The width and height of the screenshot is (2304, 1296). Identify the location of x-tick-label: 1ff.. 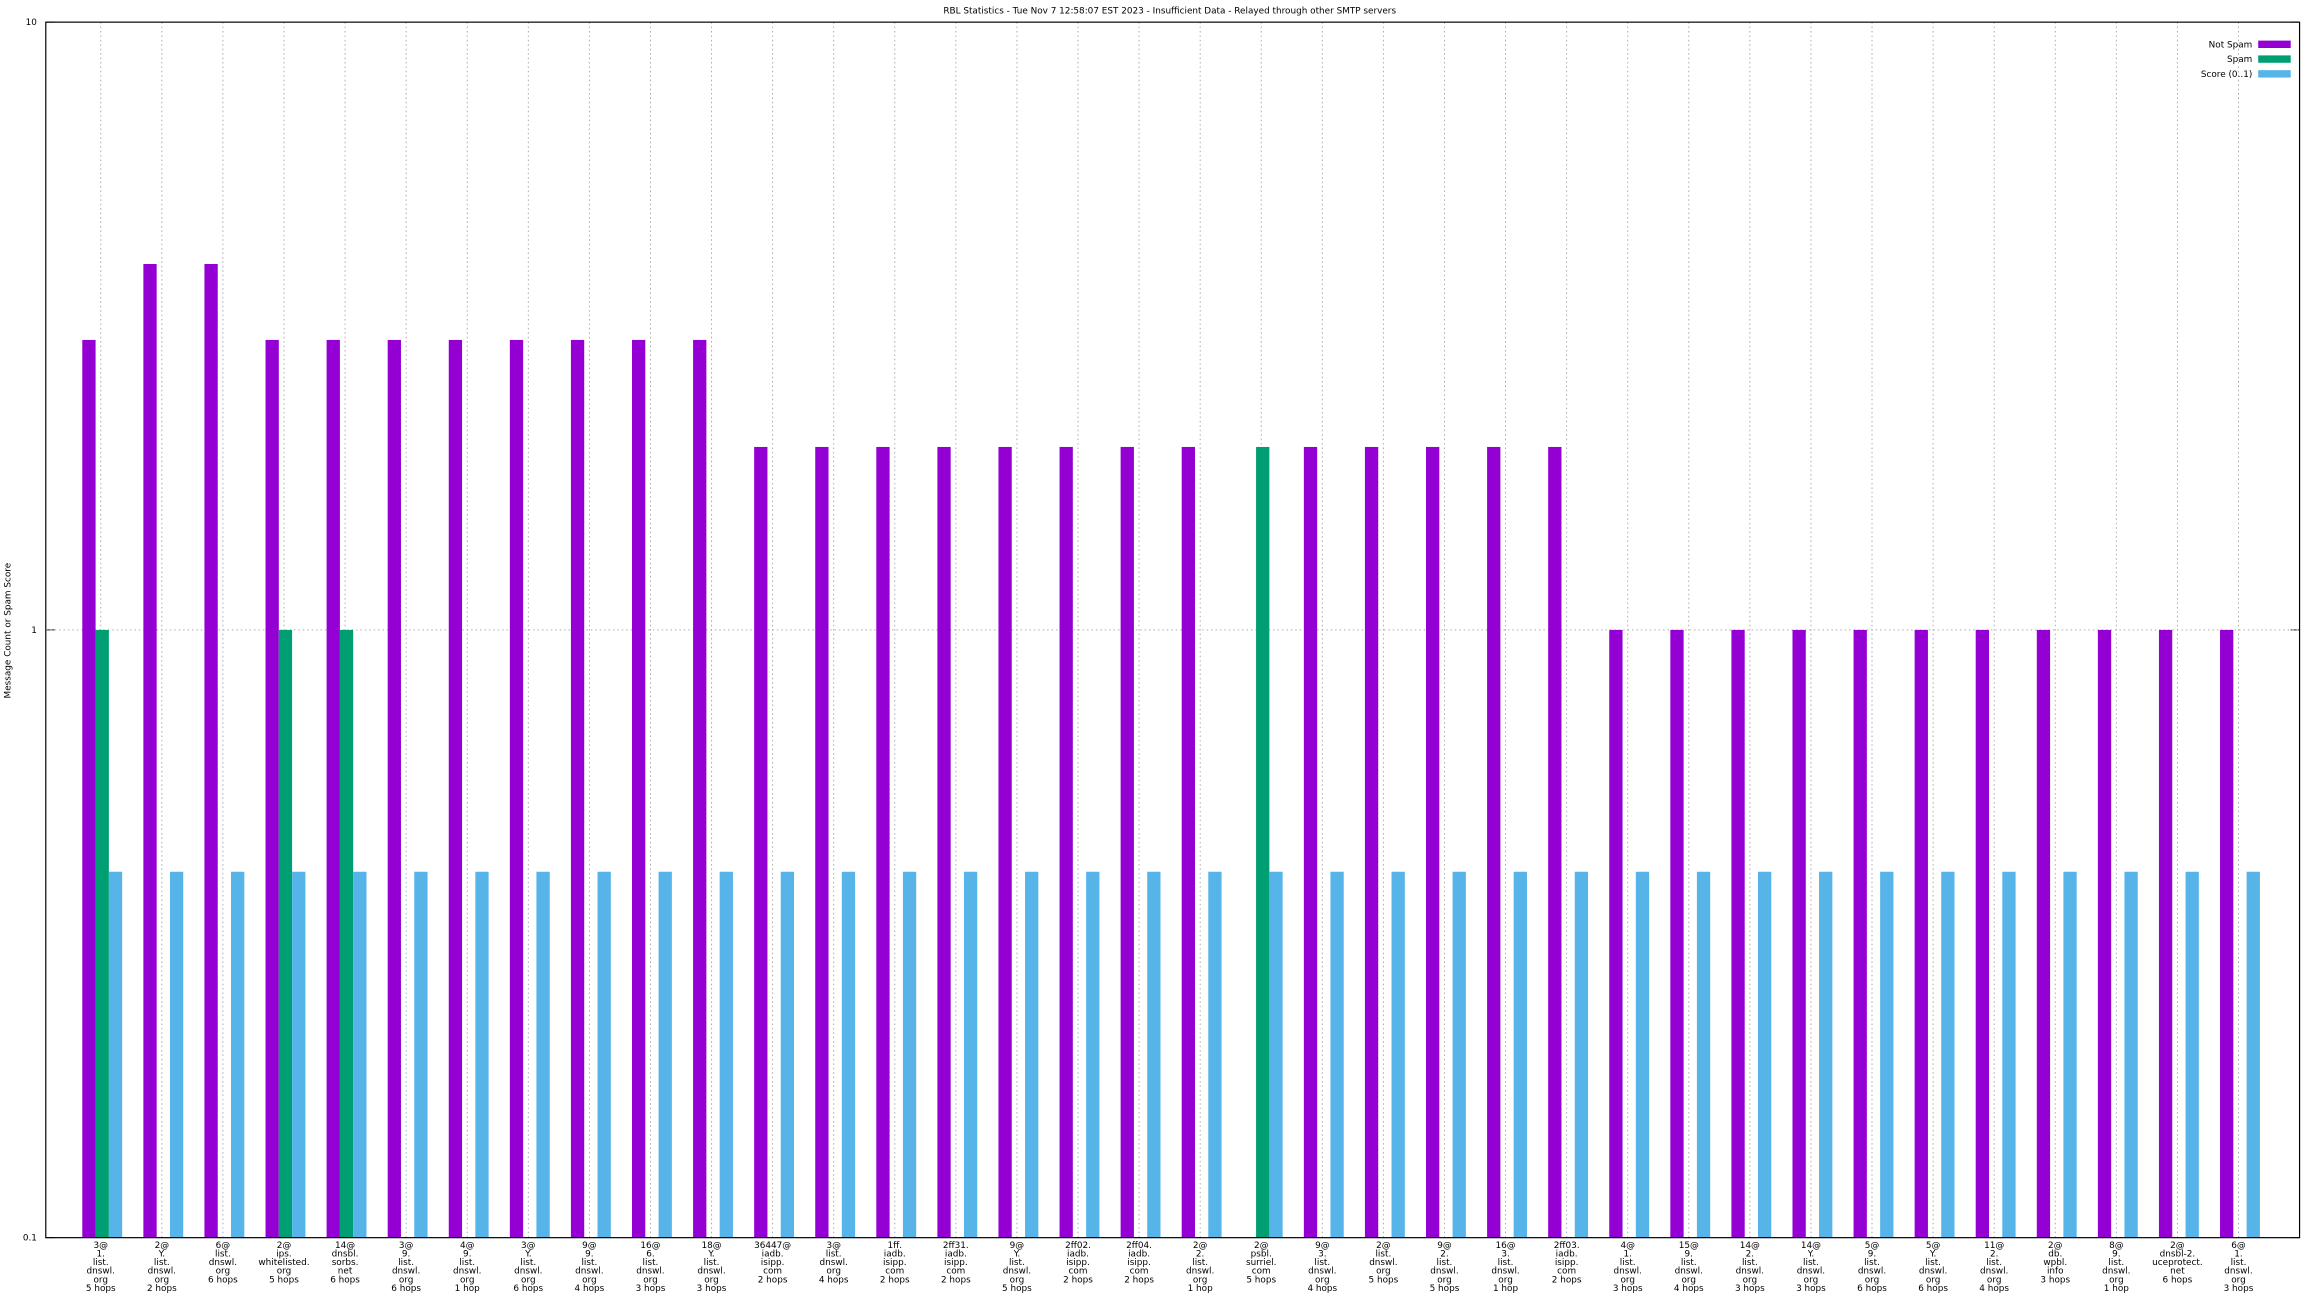
(894, 1246).